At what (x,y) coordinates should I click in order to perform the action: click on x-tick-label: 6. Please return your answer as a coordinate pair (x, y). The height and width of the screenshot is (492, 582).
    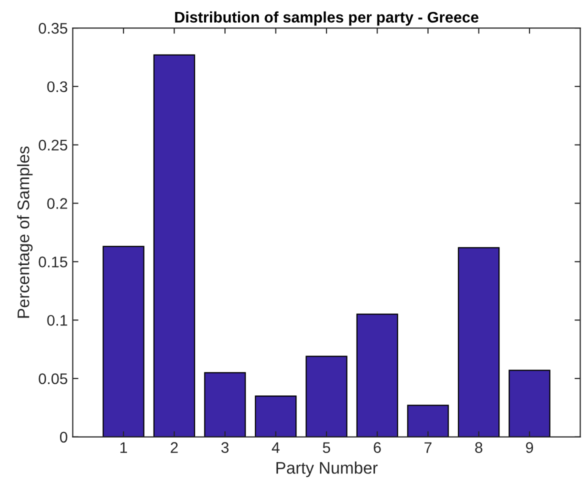
    Looking at the image, I should click on (377, 447).